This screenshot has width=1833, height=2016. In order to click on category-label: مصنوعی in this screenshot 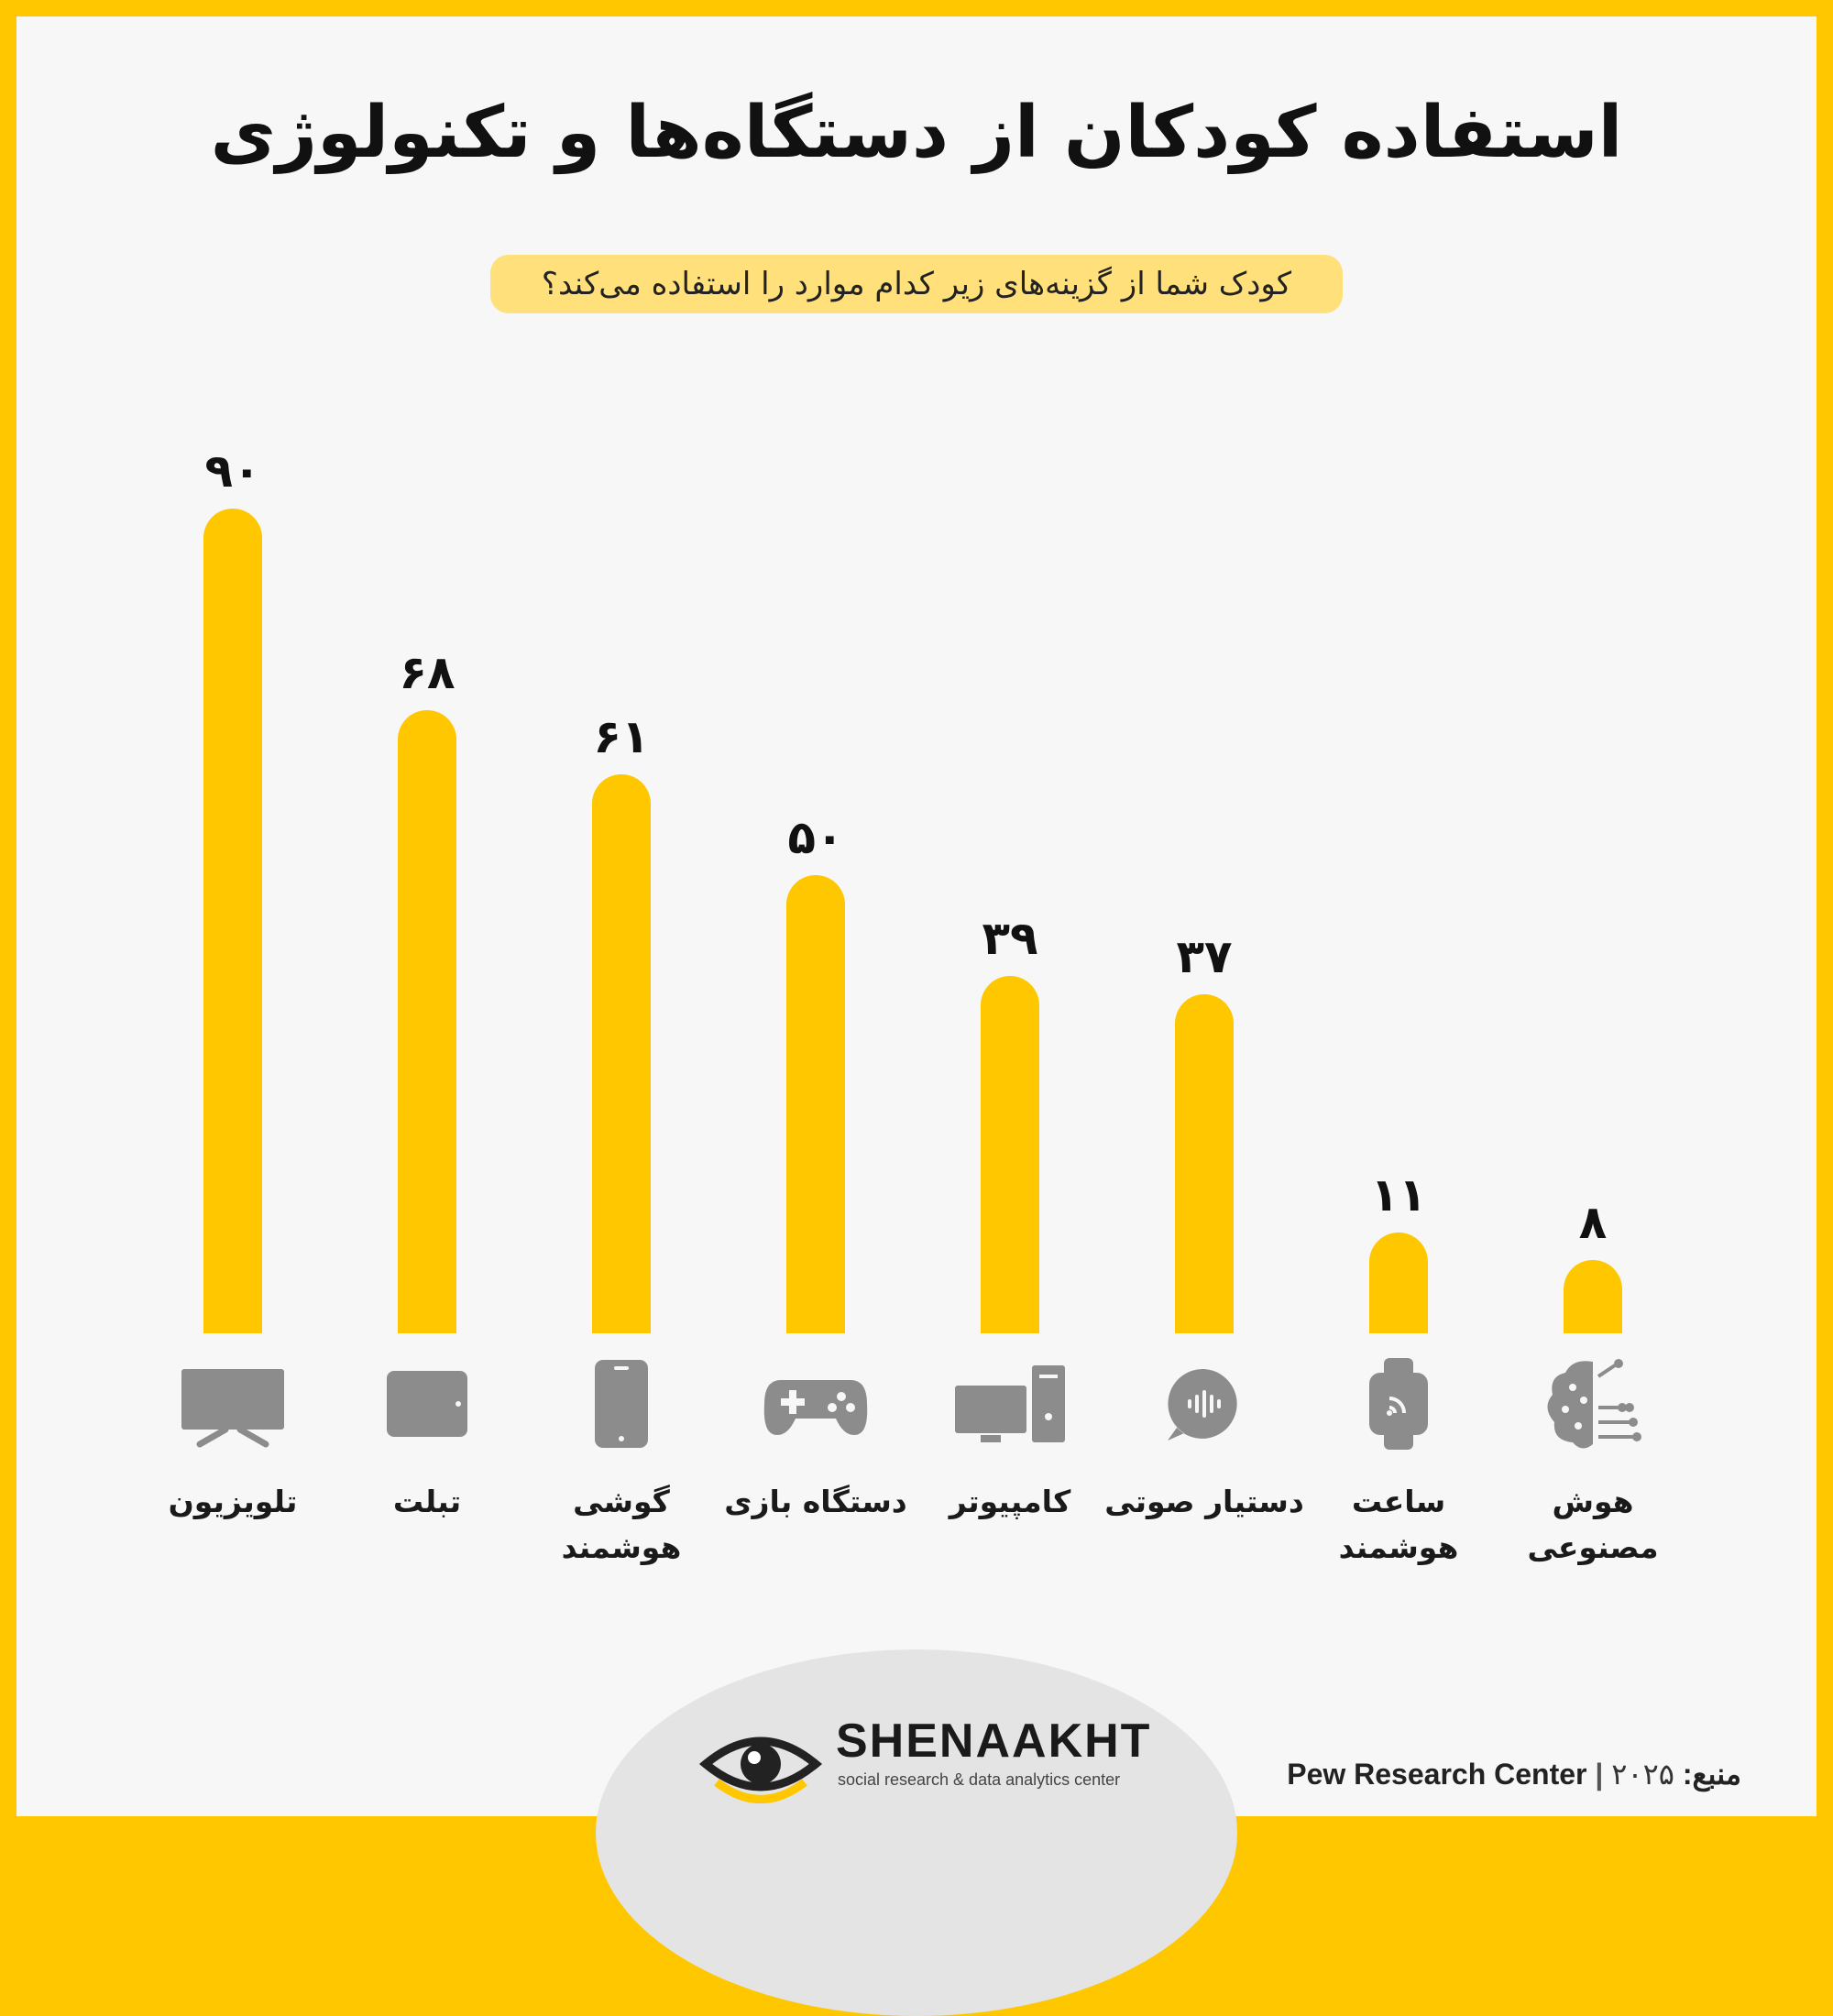, I will do `click(1592, 1547)`.